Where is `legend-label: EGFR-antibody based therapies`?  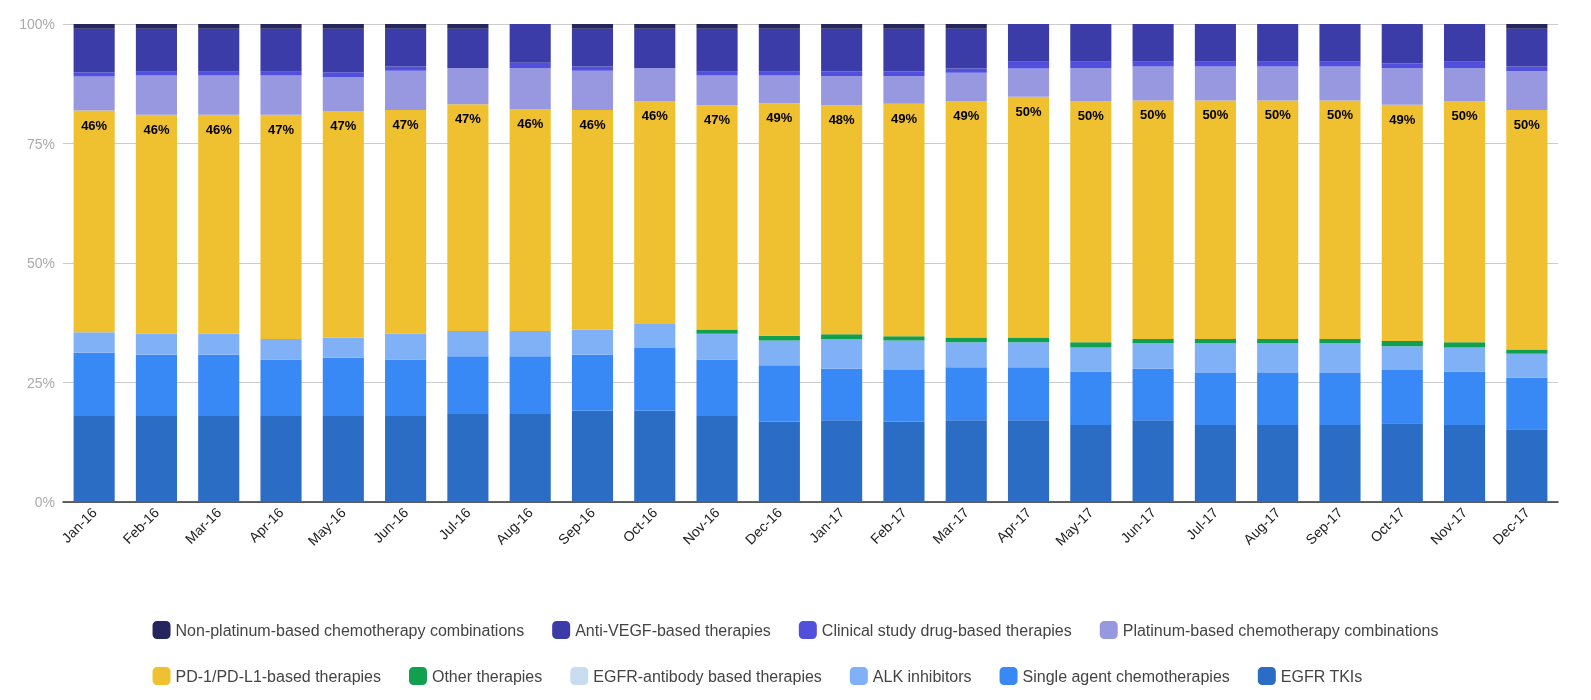
legend-label: EGFR-antibody based therapies is located at coordinates (707, 676).